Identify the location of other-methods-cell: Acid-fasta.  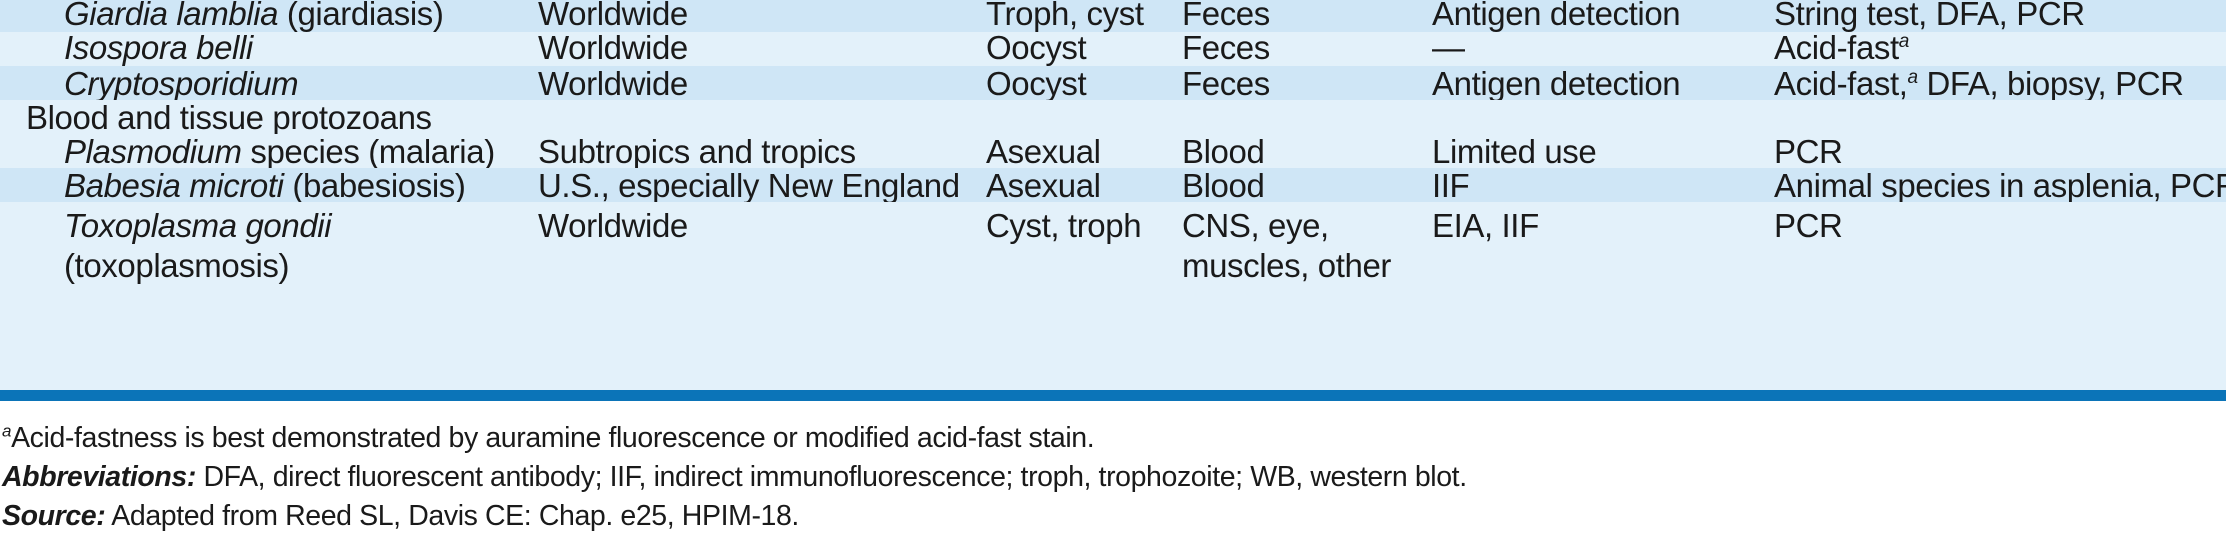
(1842, 47).